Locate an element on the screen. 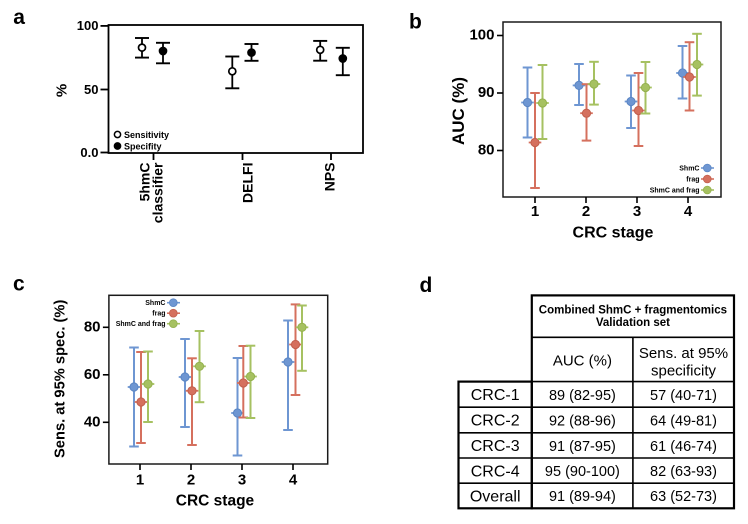 Image resolution: width=748 pixels, height=524 pixels. svg-text: 64 (49-81) is located at coordinates (683, 421).